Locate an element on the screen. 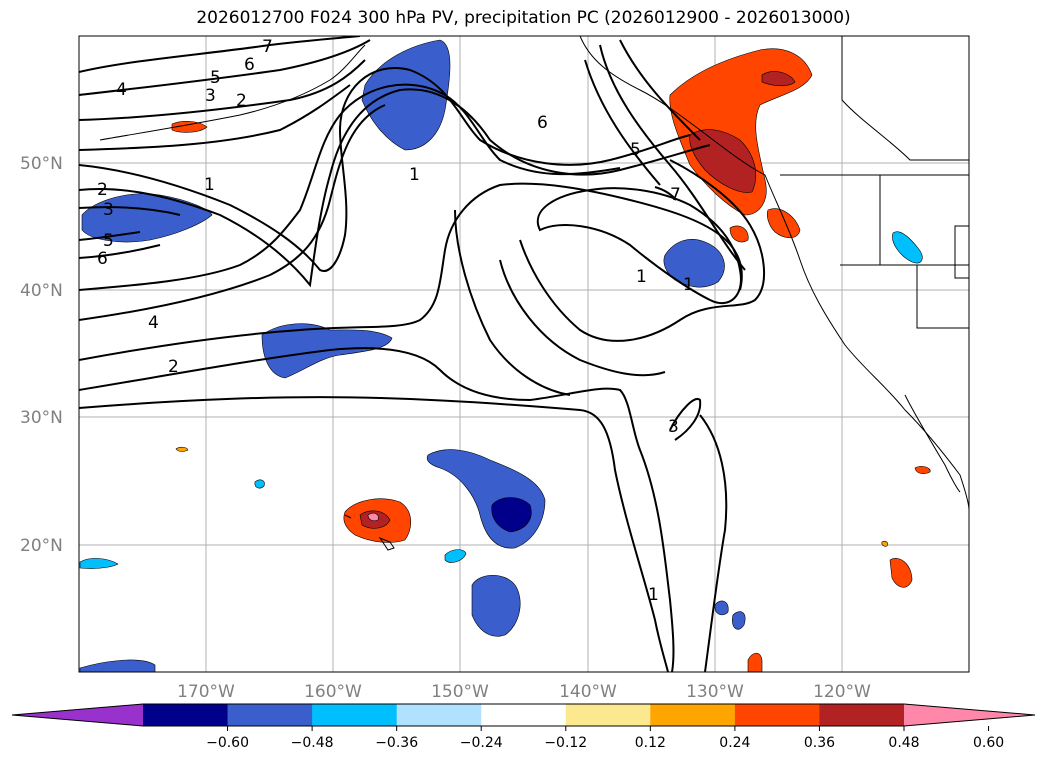 This screenshot has height=765, width=1047. colorbar-outline is located at coordinates (523, 715).